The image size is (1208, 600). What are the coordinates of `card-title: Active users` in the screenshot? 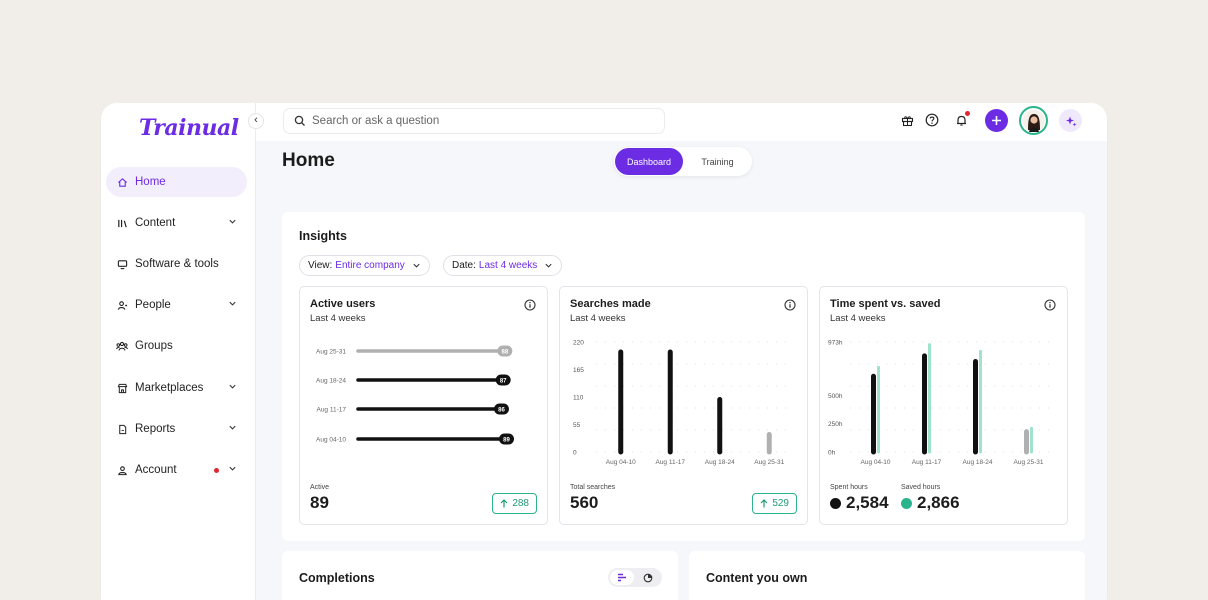 It's located at (343, 304).